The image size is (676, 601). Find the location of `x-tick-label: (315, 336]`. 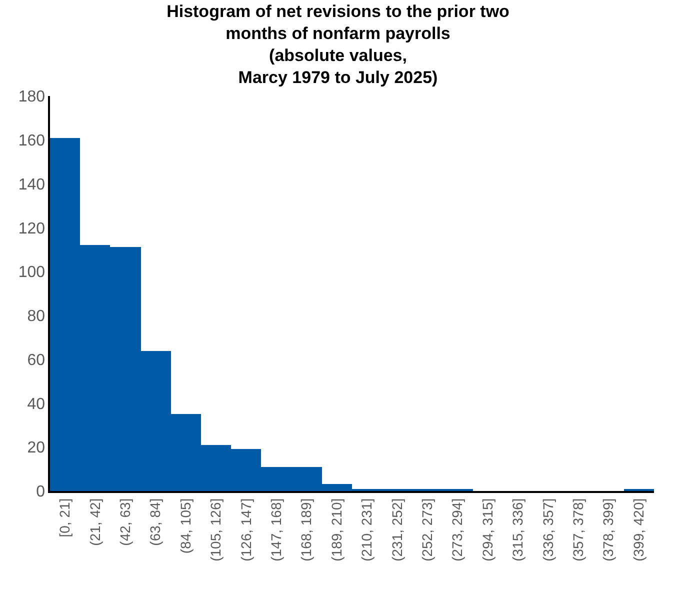

x-tick-label: (315, 336] is located at coordinates (518, 530).